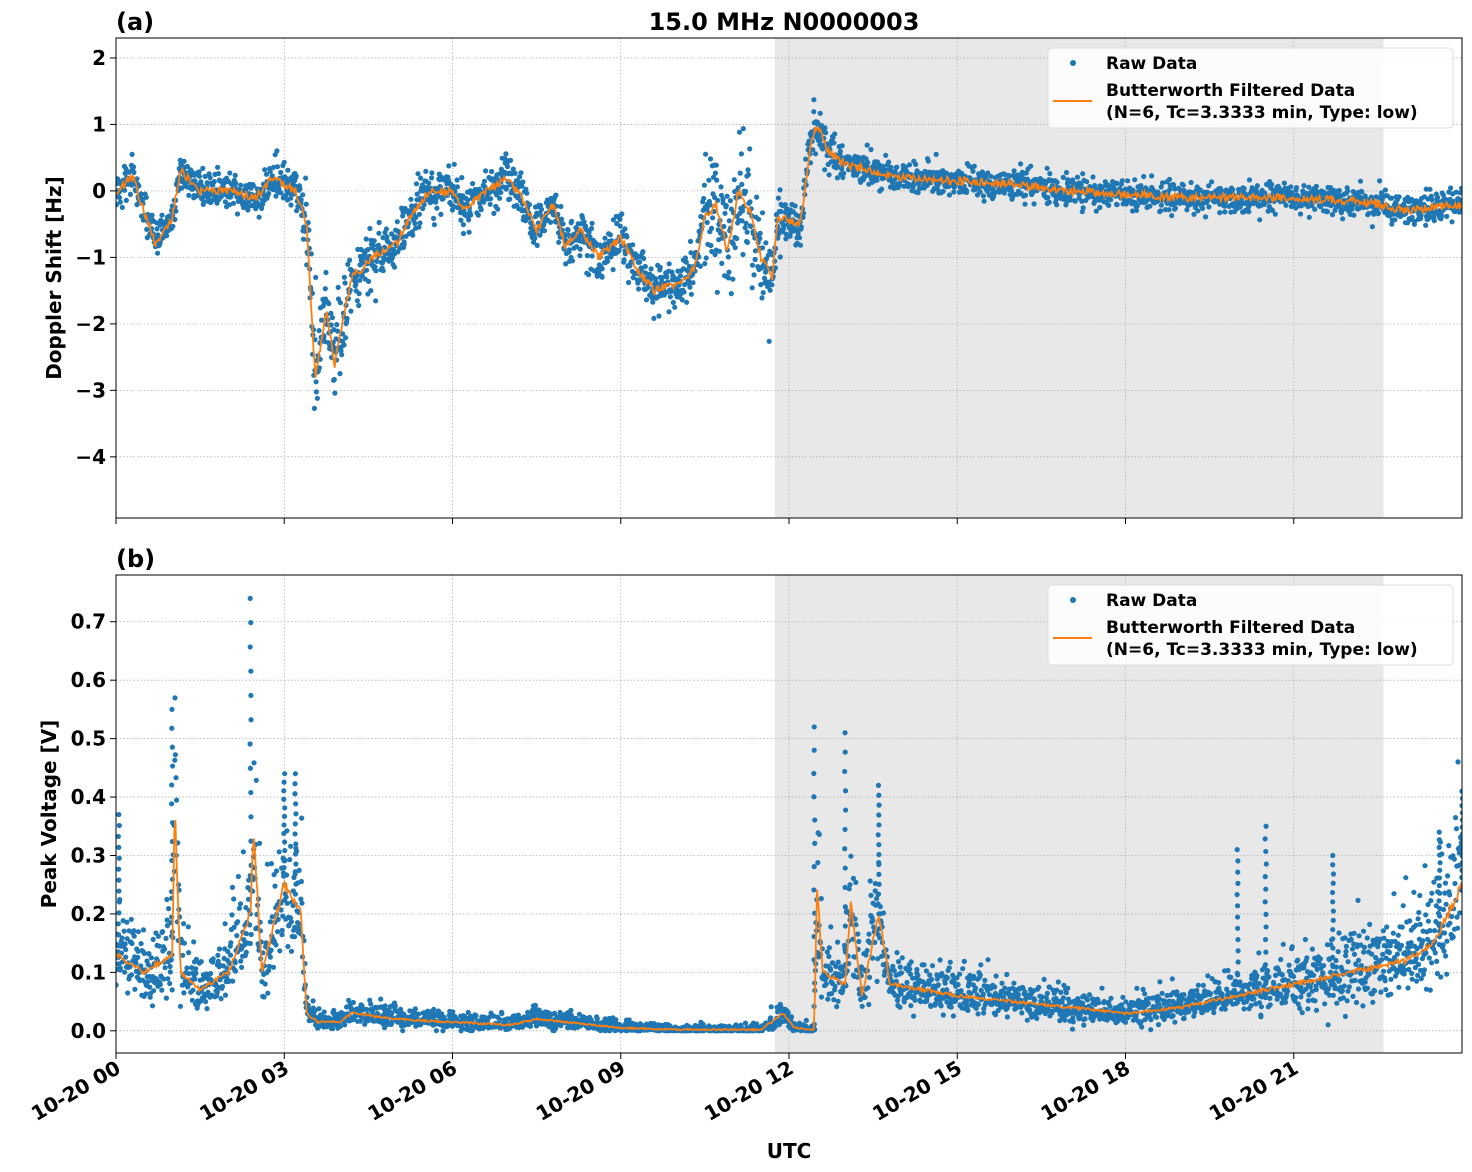 This screenshot has width=1472, height=1172. I want to click on y-tick-label: 0.6, so click(88, 680).